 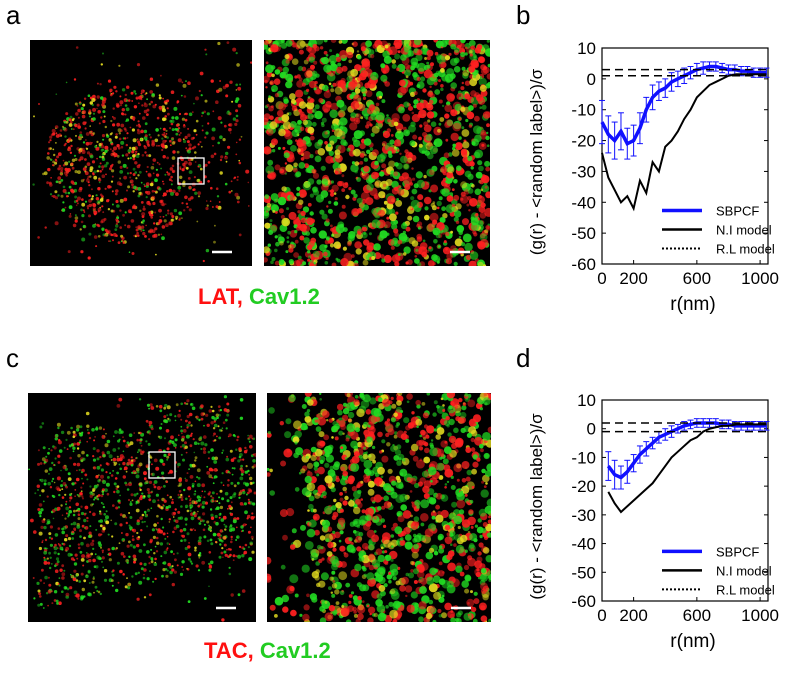 What do you see at coordinates (229, 650) in the screenshot?
I see `caption-protein-tac: TAC,` at bounding box center [229, 650].